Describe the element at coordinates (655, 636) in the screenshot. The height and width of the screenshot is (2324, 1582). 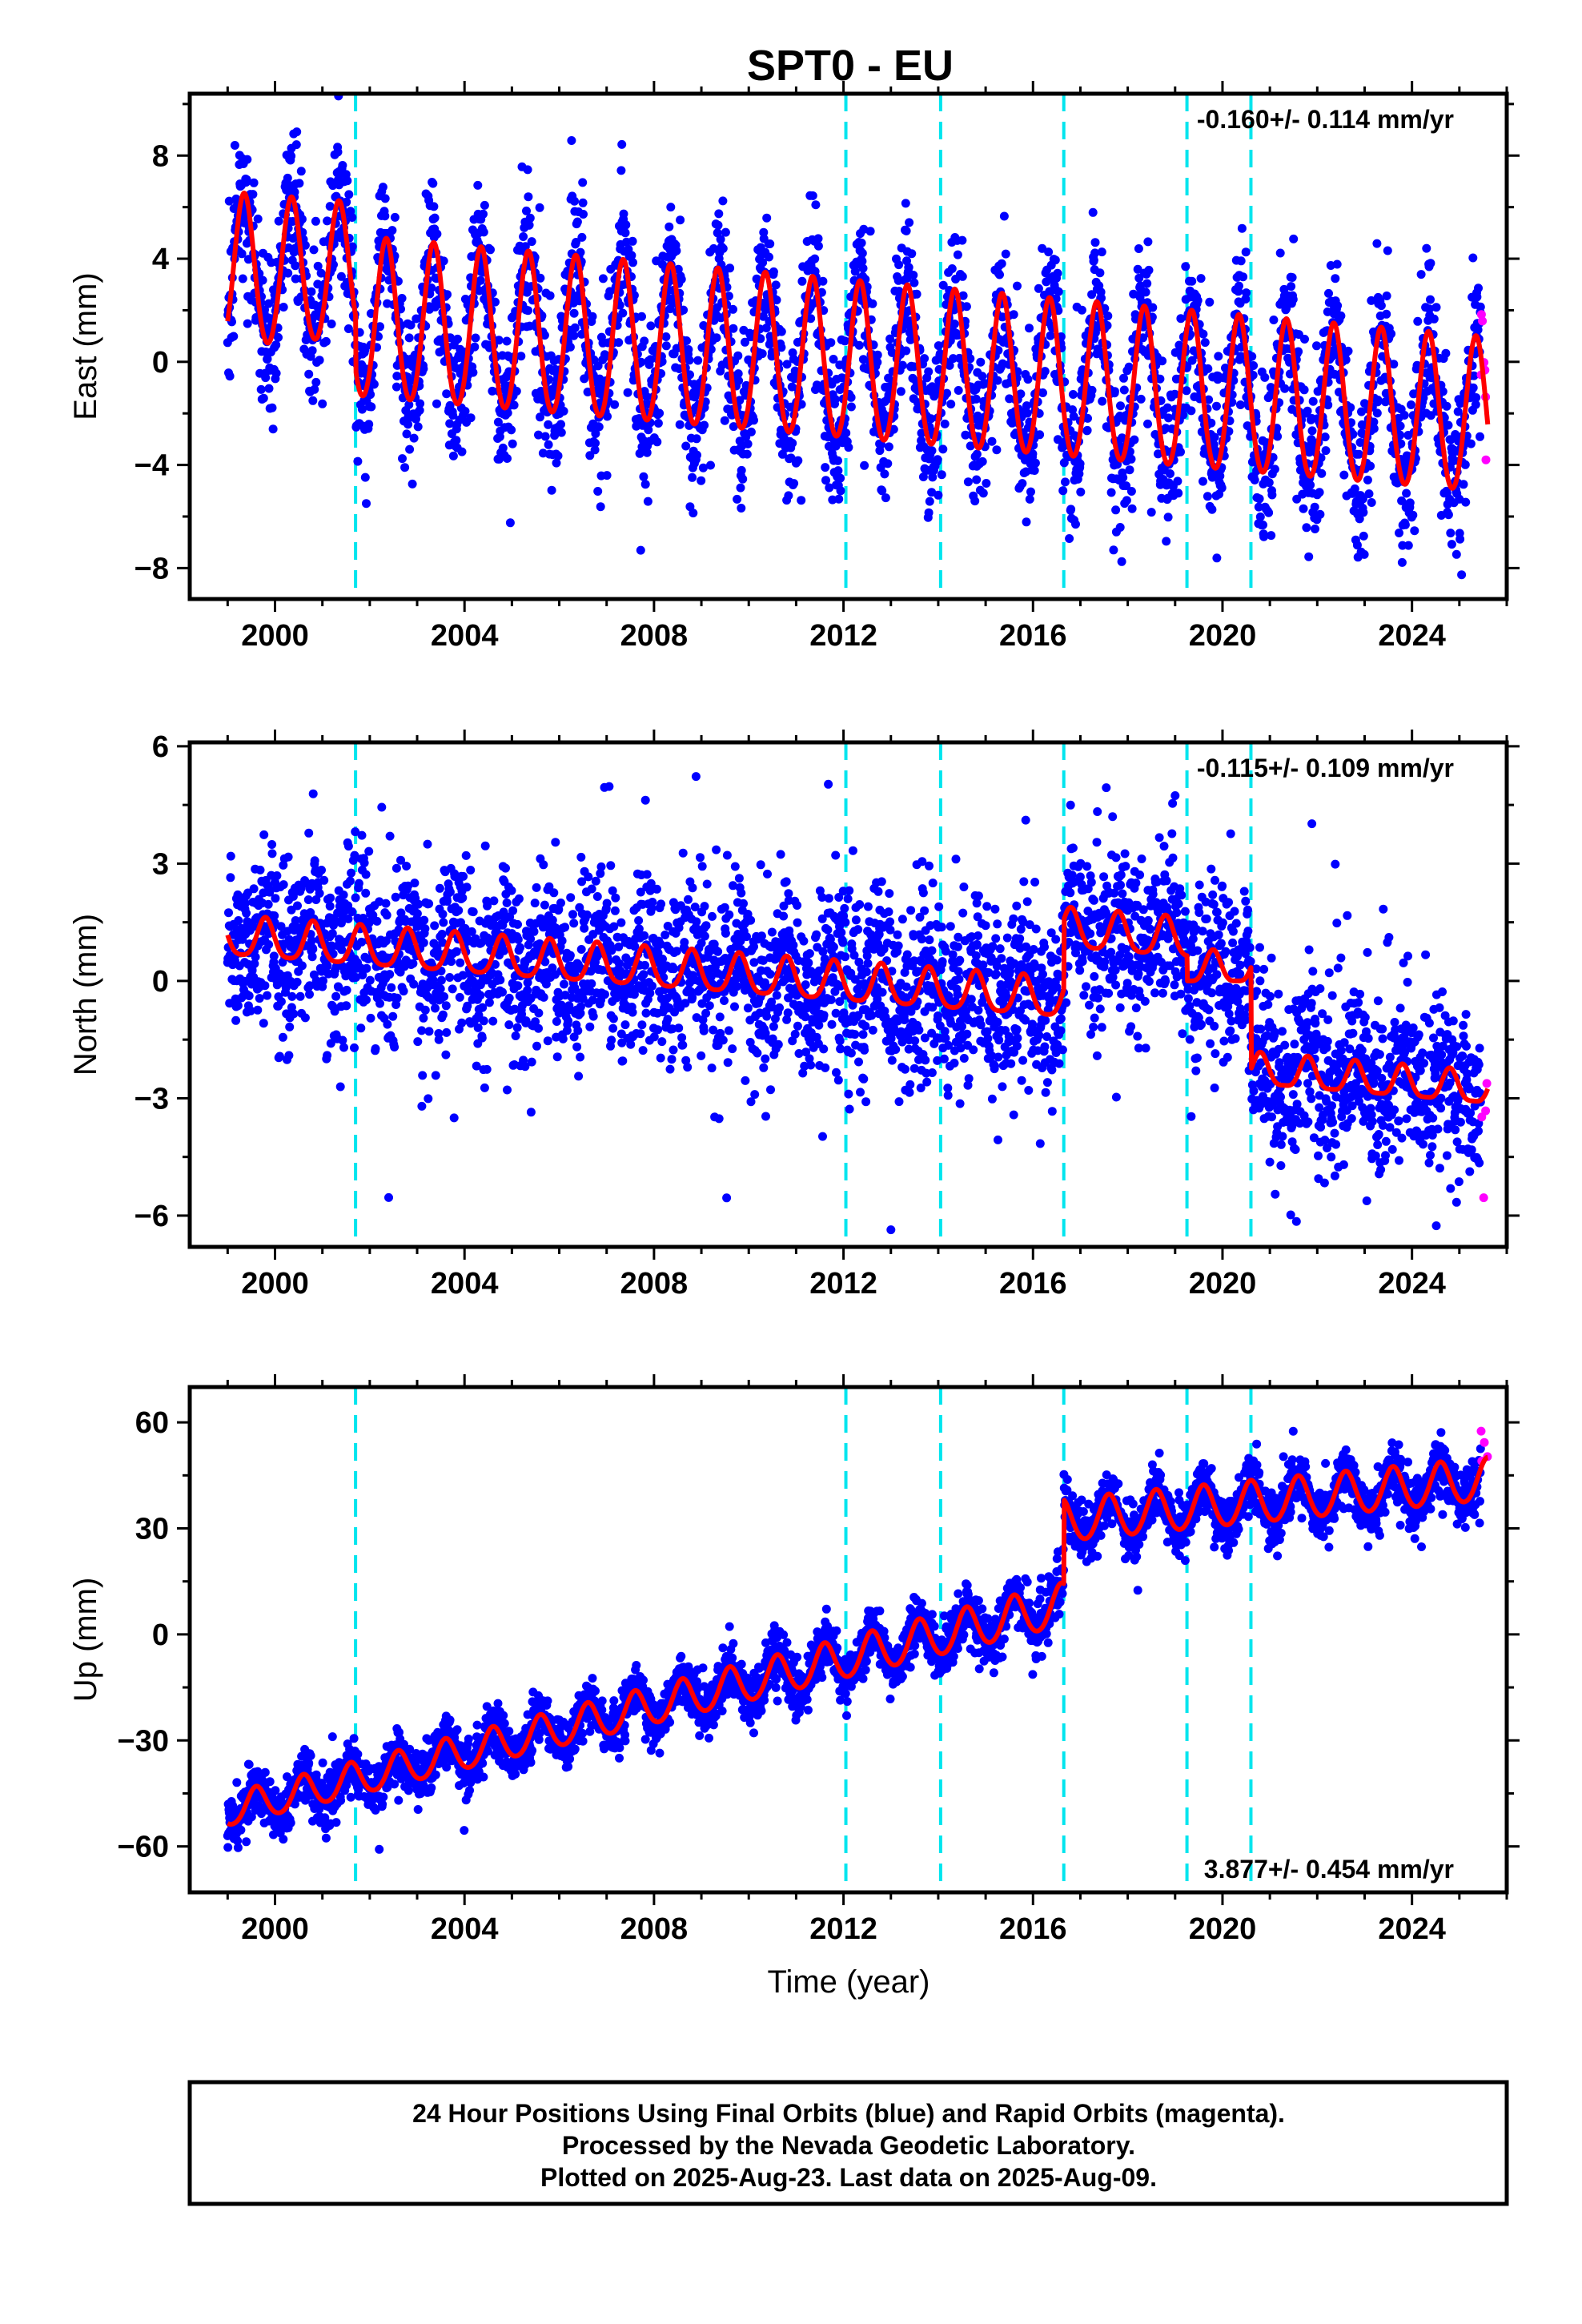
I see `x-tick-label: 2008` at that location.